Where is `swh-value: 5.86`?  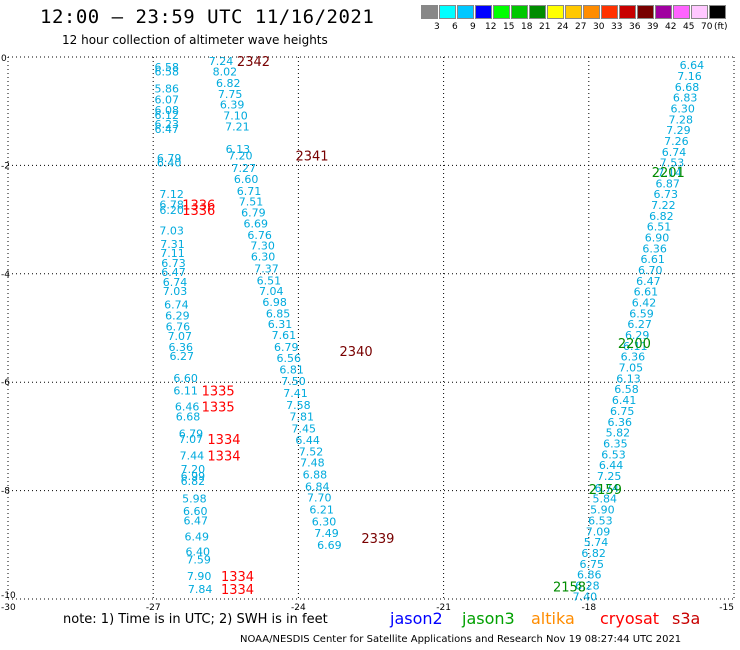 swh-value: 5.86 is located at coordinates (167, 88).